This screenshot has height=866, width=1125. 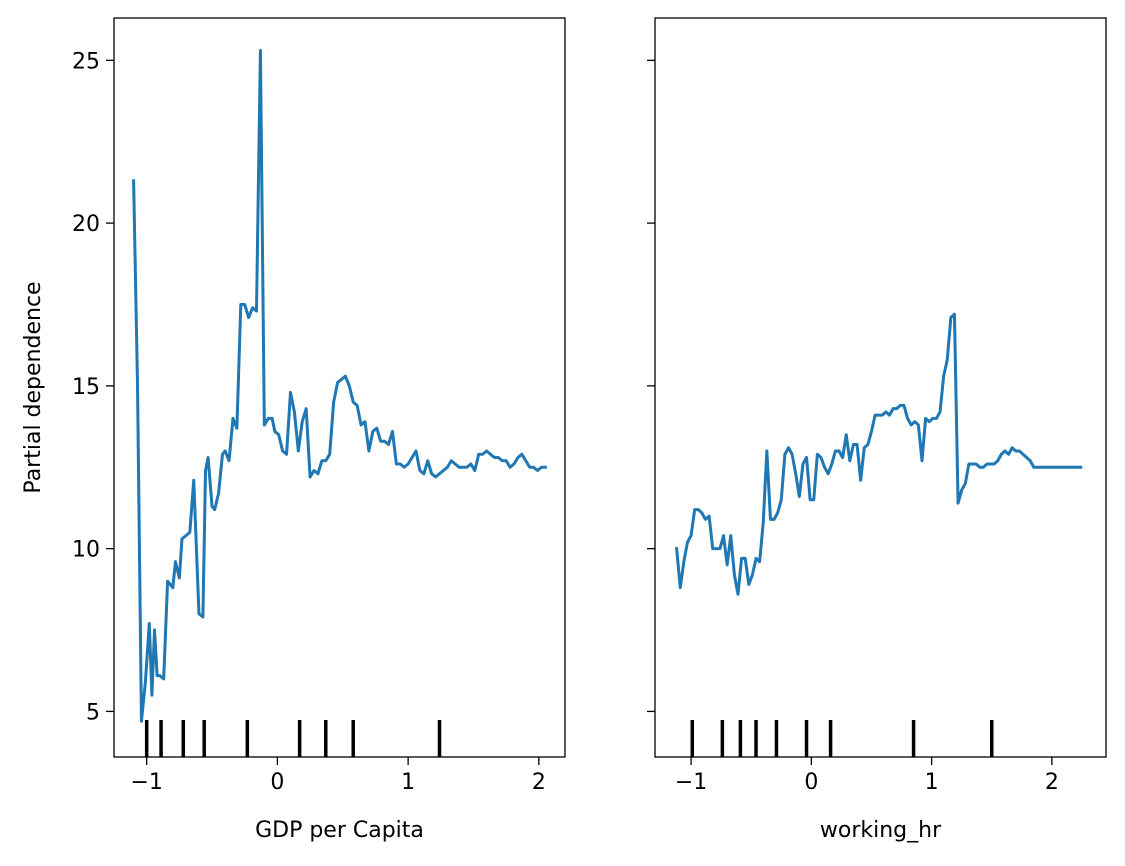 I want to click on y-tick-label: 15, so click(x=86, y=387).